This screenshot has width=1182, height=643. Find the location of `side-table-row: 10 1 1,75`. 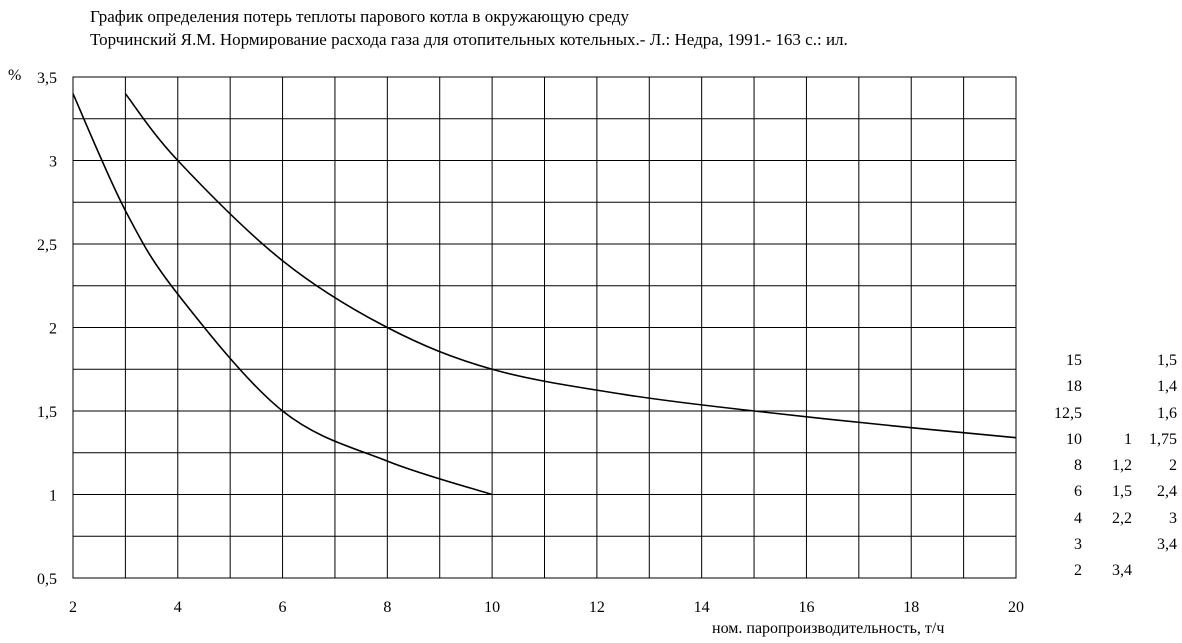

side-table-row: 10 1 1,75 is located at coordinates (1105, 444).